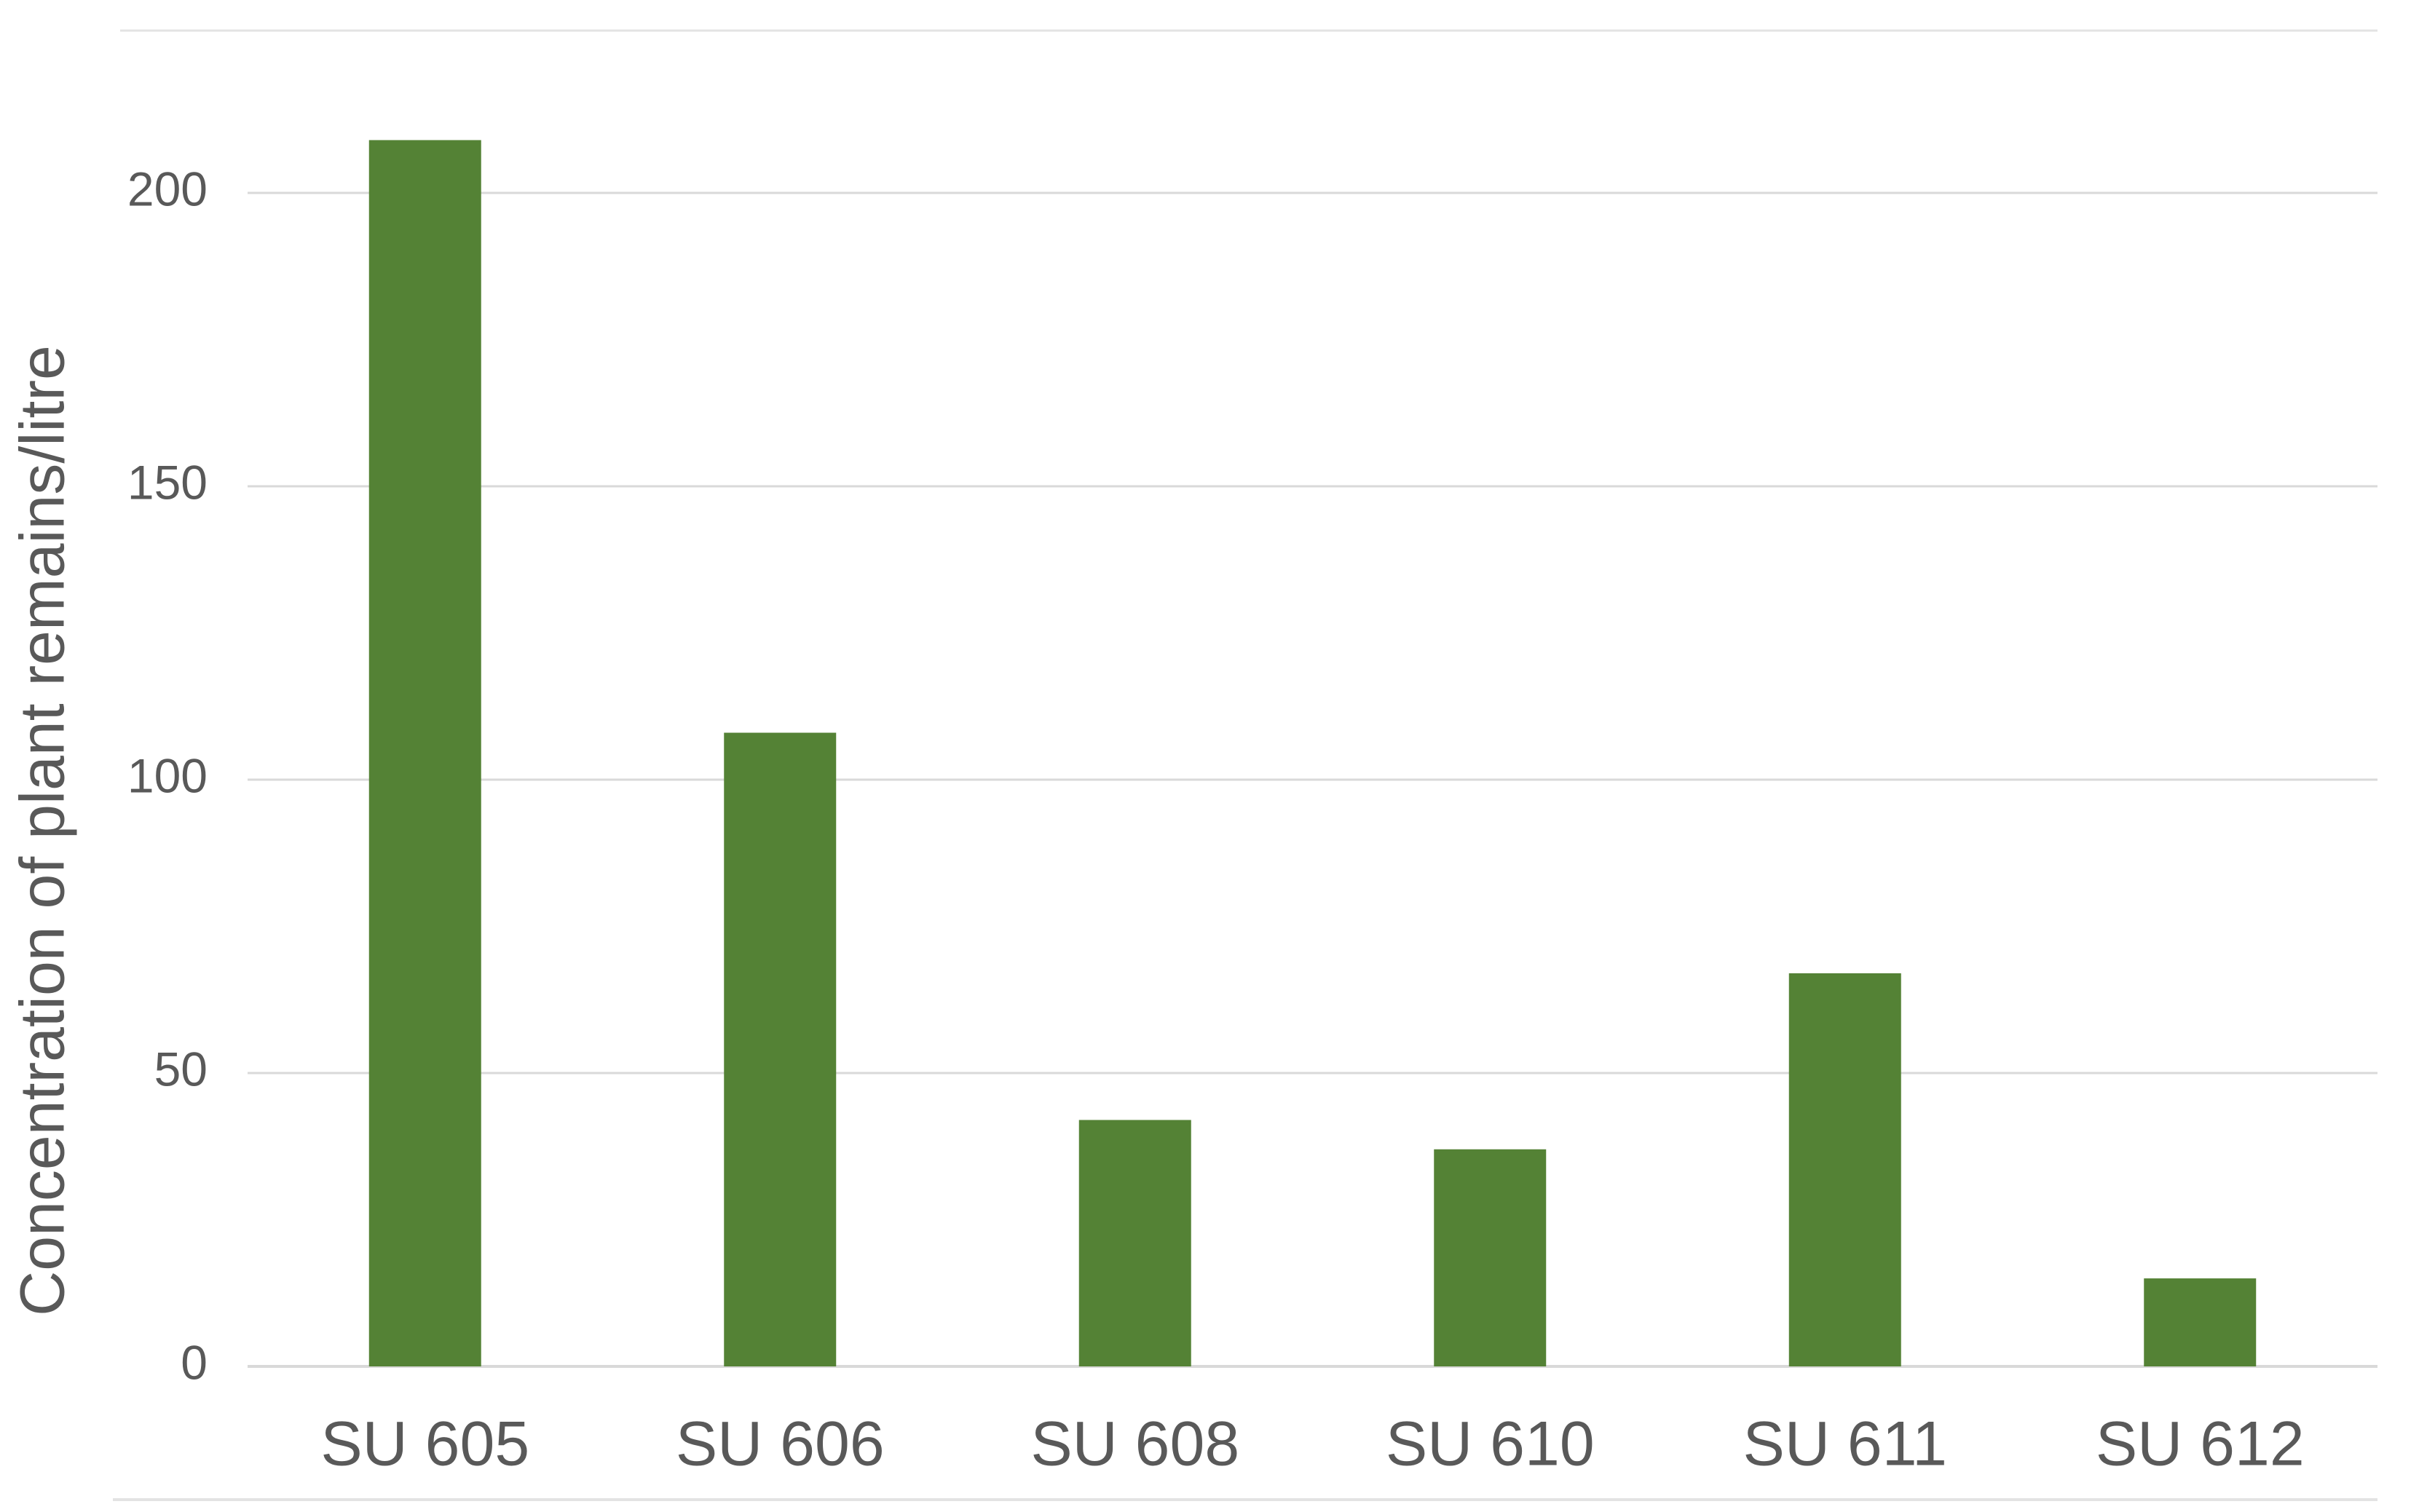 The width and height of the screenshot is (2419, 1512). Describe the element at coordinates (780, 1444) in the screenshot. I see `x-tick-label-su-606: SU 606` at that location.